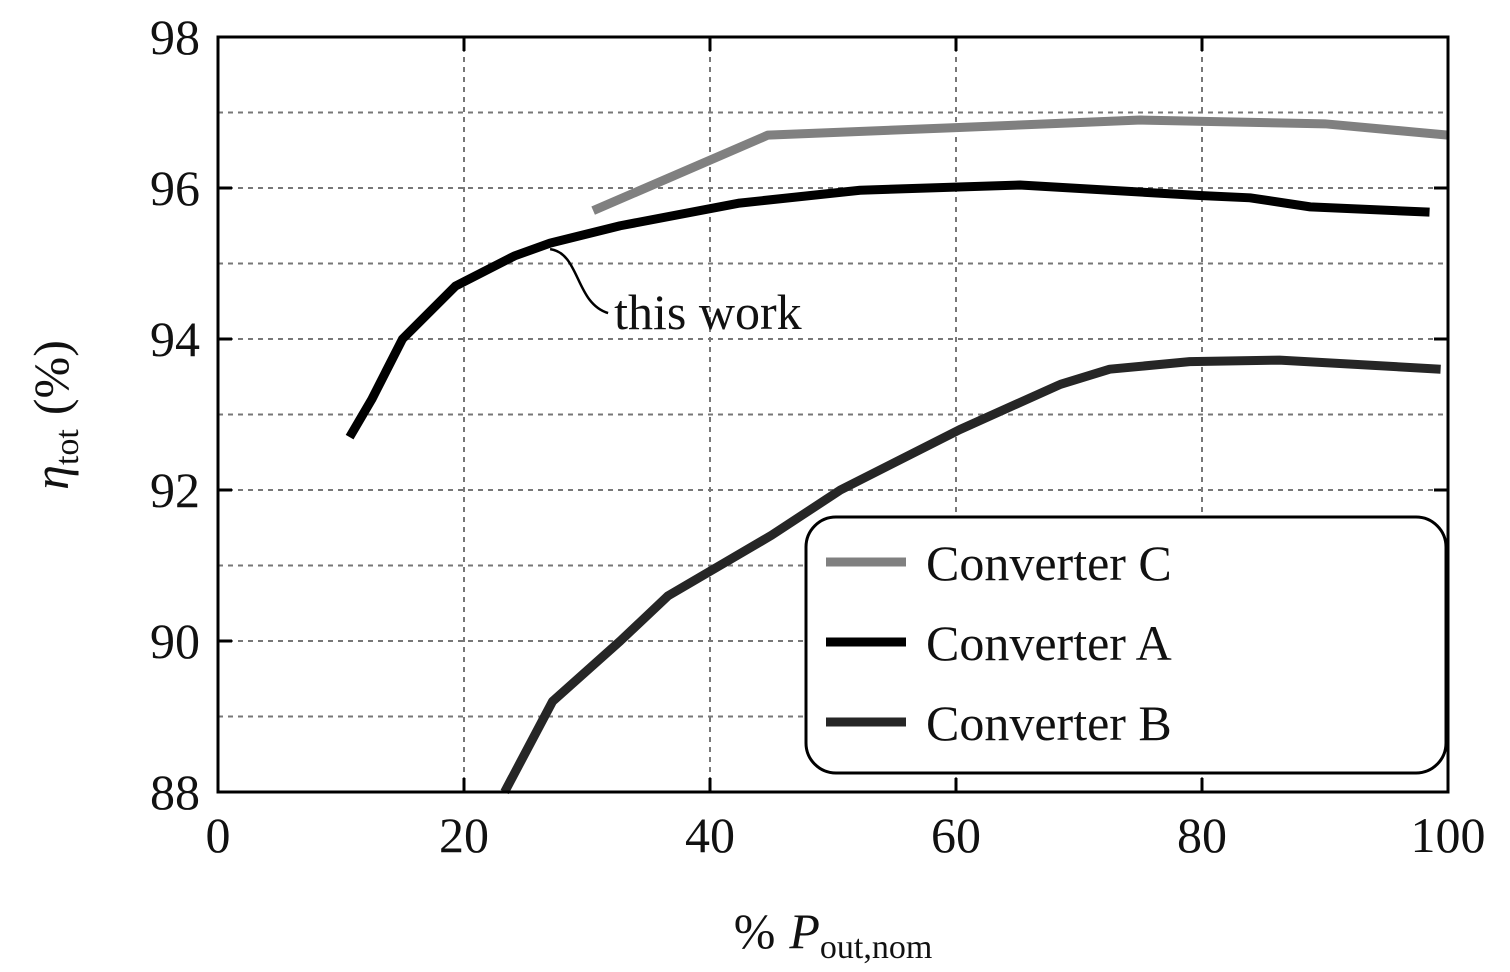 The image size is (1510, 972). Describe the element at coordinates (175, 641) in the screenshot. I see `y-tick-label: 90` at that location.